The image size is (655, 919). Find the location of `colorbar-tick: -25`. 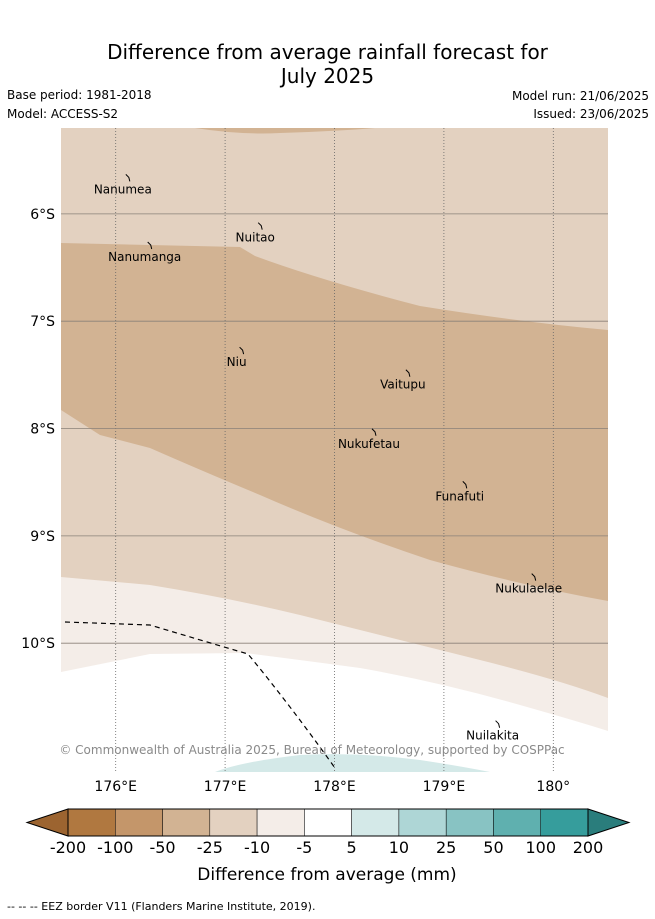

colorbar-tick: -25 is located at coordinates (210, 847).